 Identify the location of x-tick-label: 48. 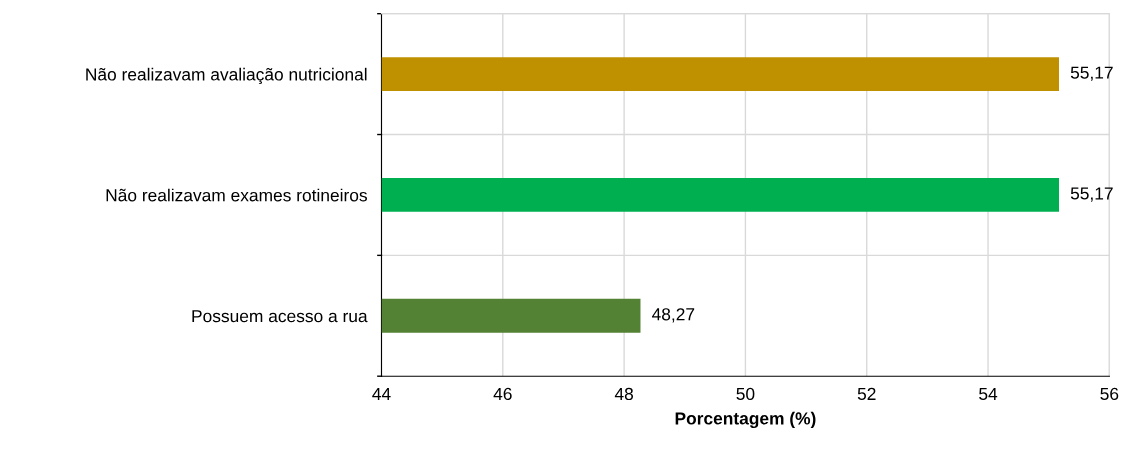
(624, 394).